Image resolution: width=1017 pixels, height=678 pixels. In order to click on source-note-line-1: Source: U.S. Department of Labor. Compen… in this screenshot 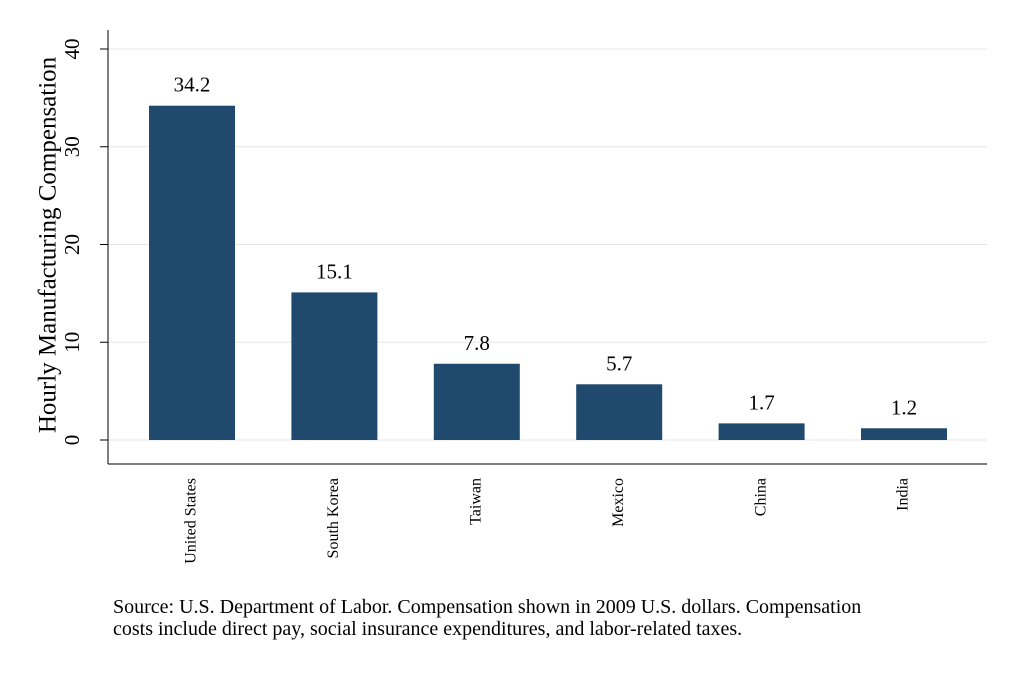, I will do `click(487, 607)`.